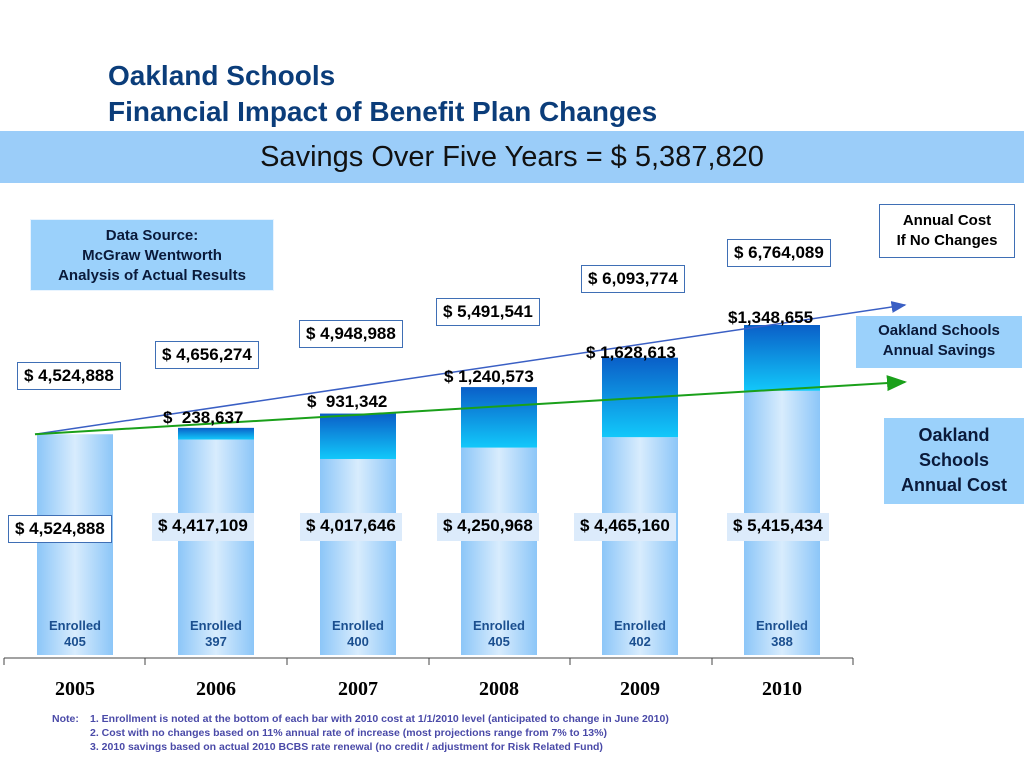 The height and width of the screenshot is (768, 1024). I want to click on legend-cost-if-line1: Annual Cost, so click(947, 220).